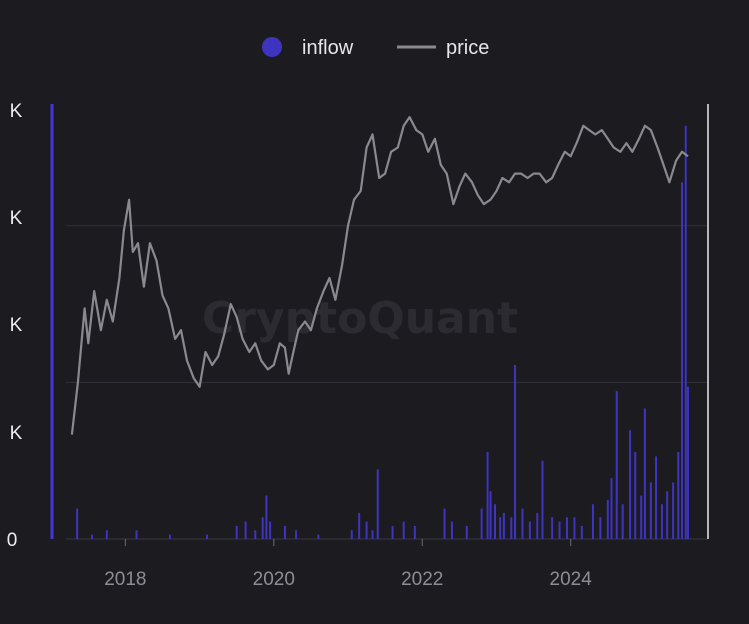  I want to click on y-tick-label-4: K, so click(16, 111).